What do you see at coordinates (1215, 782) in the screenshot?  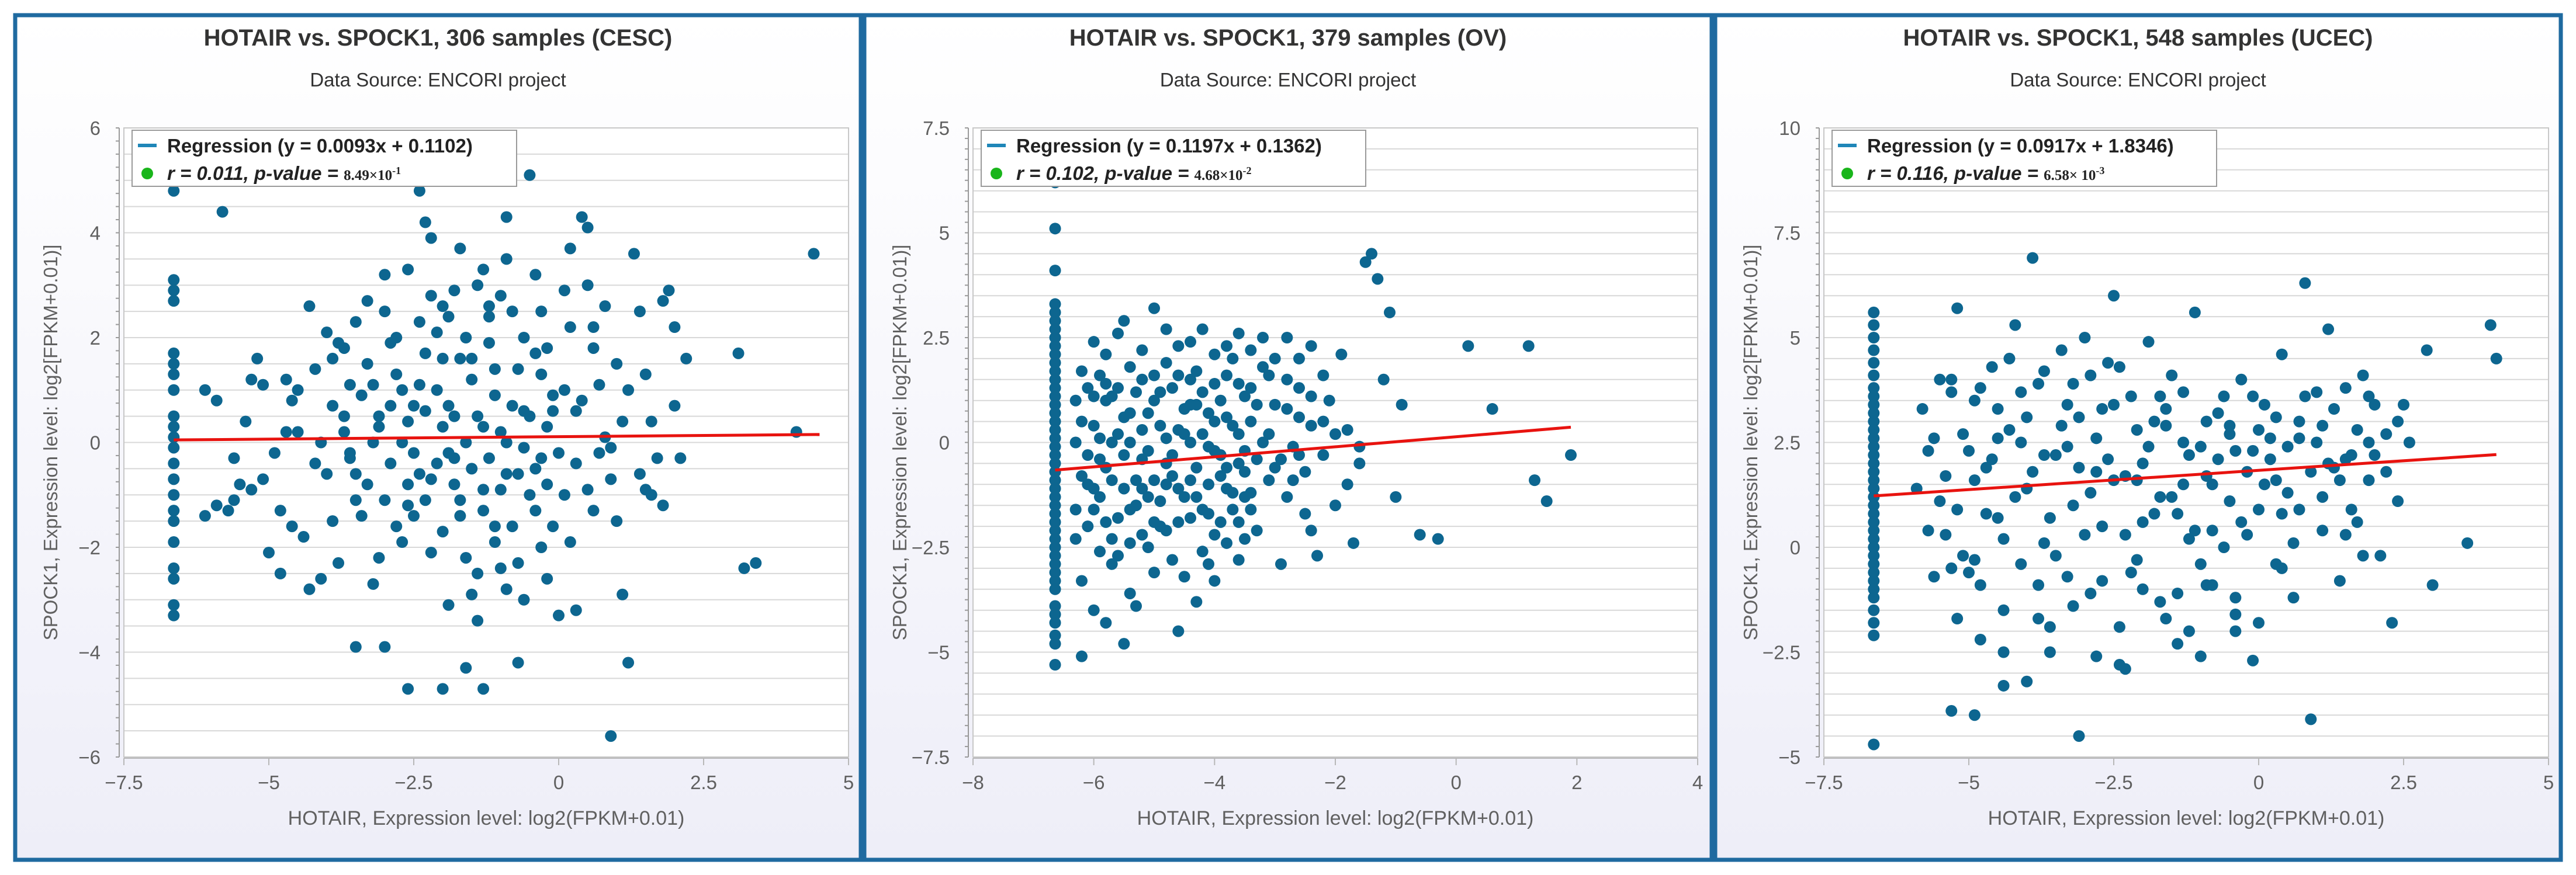 I see `x-tick-label: −4` at bounding box center [1215, 782].